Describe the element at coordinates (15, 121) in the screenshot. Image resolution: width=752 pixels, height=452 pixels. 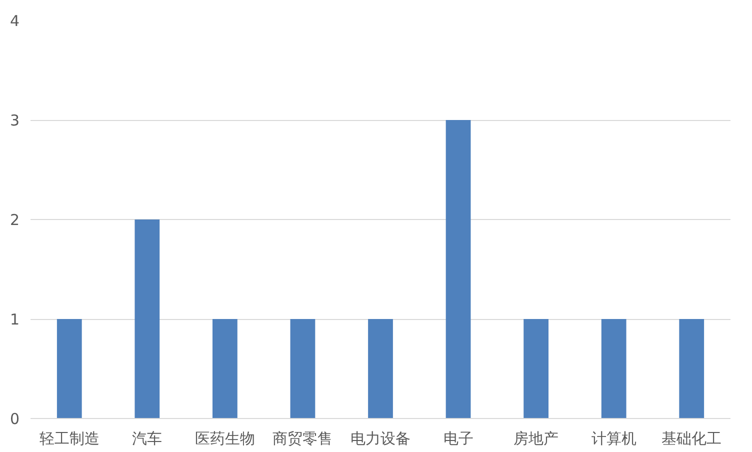
I see `y-tick-label: 3` at that location.